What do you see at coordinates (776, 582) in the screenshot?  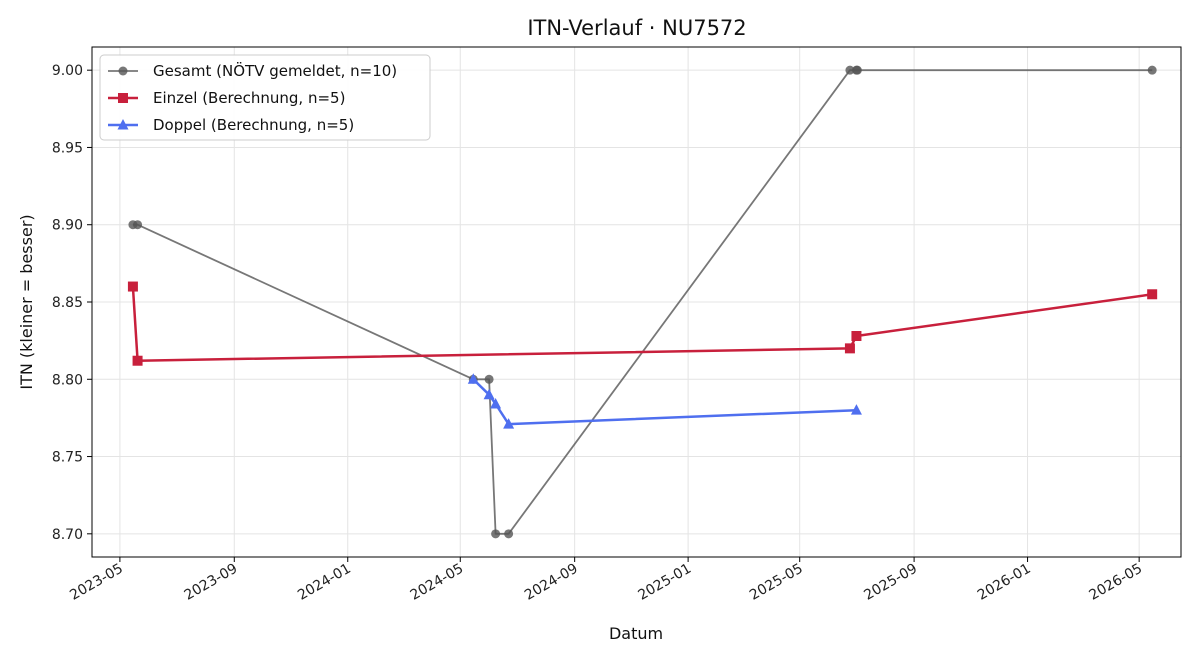 I see `x-tick-label: 2025-05` at bounding box center [776, 582].